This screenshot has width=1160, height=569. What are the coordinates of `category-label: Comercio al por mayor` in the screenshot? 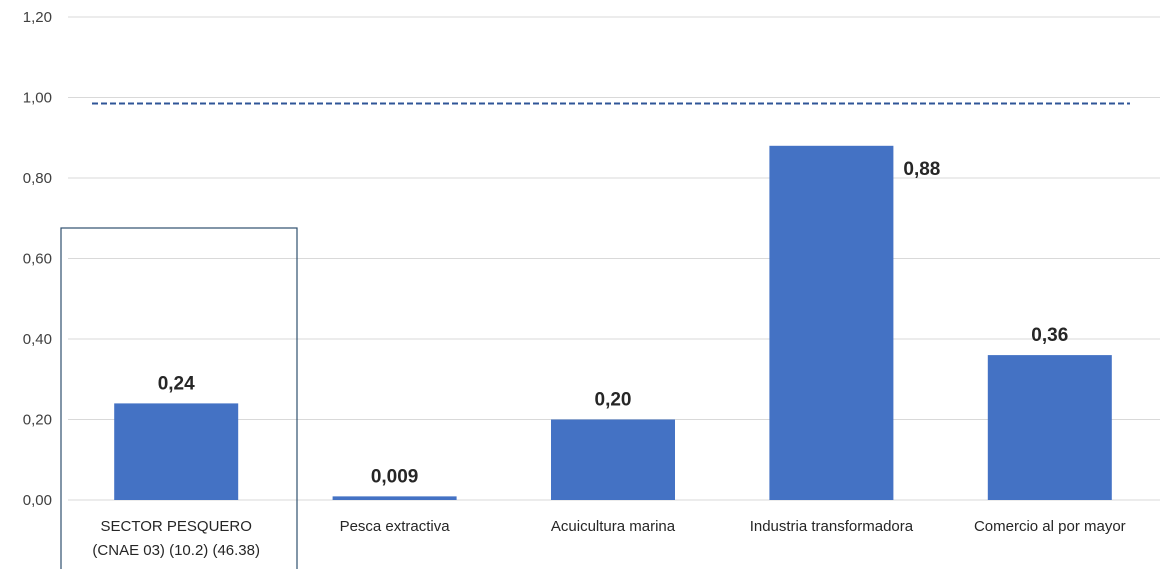 It's located at (1050, 526).